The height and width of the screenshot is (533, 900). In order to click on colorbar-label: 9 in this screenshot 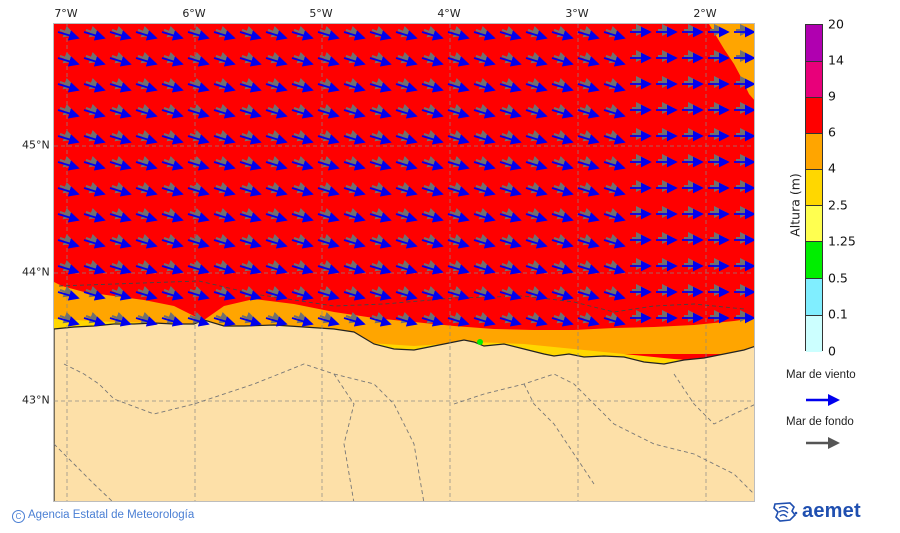, I will do `click(832, 96)`.